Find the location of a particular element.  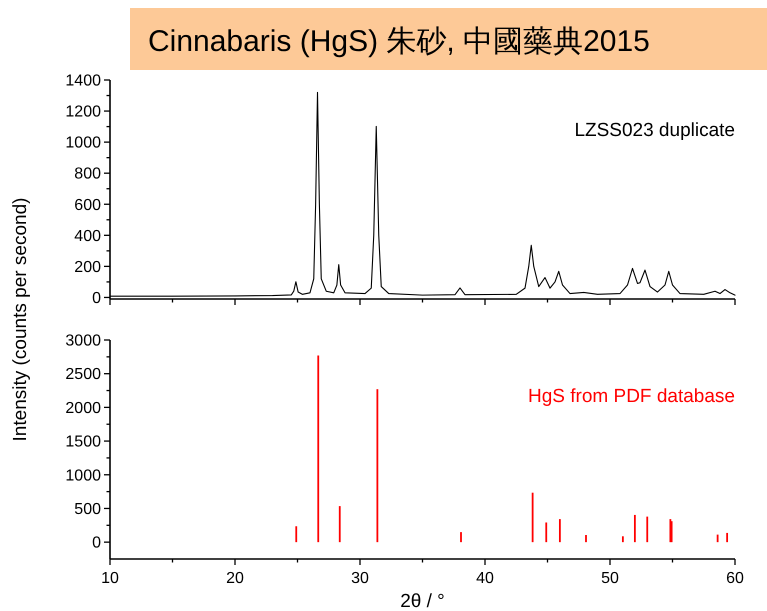

y-tick-label: 2500 is located at coordinates (83, 375).